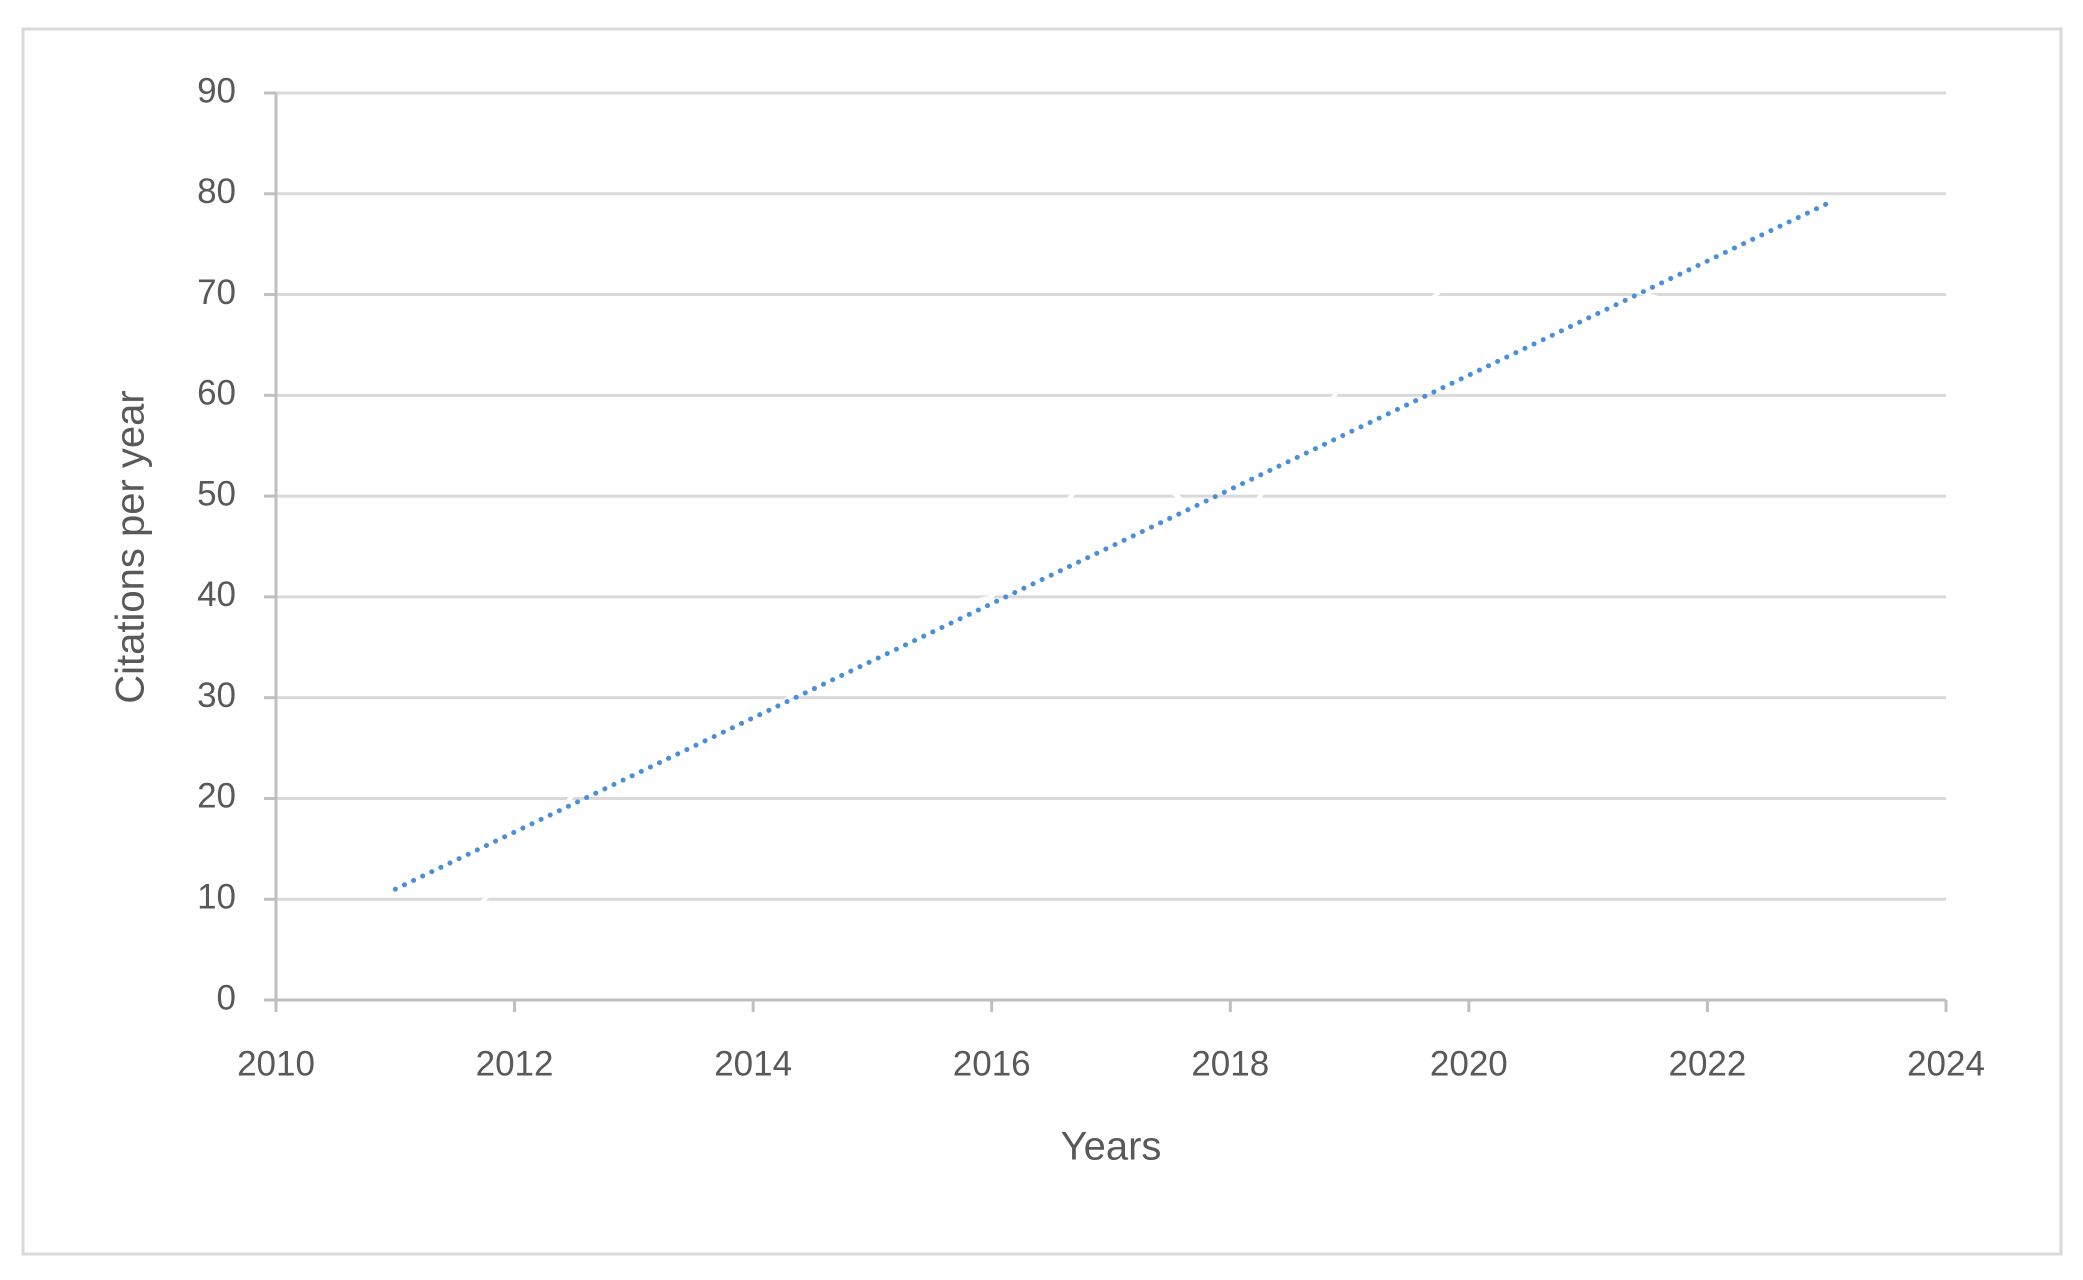  Describe the element at coordinates (992, 1063) in the screenshot. I see `x-tick-label: 2016` at that location.